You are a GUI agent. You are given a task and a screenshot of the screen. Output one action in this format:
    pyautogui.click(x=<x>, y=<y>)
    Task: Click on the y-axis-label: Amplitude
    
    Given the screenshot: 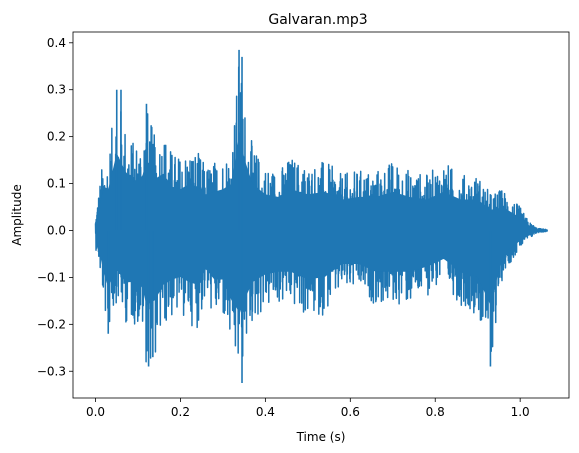 What is the action you would take?
    pyautogui.click(x=17, y=215)
    